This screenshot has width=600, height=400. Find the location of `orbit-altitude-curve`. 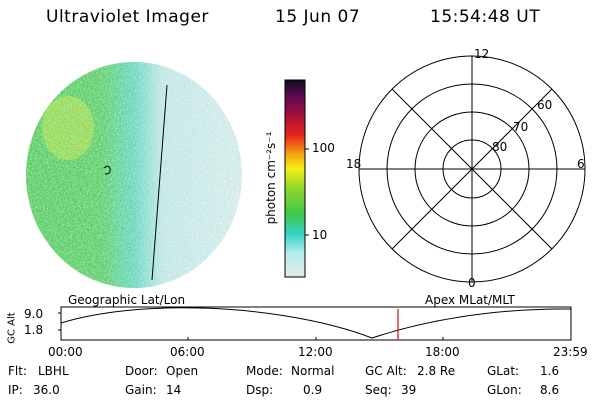

orbit-altitude-curve is located at coordinates (316, 323).